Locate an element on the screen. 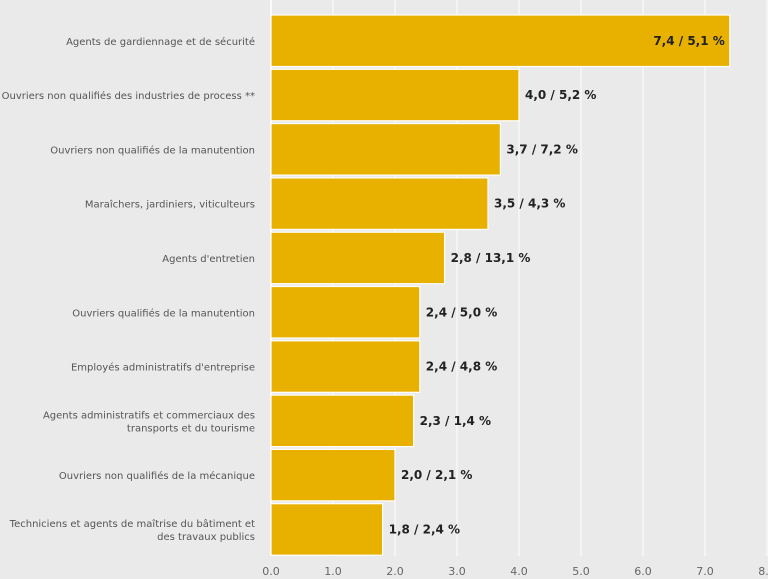 The image size is (768, 579). data-label: 3,5 / 4,3 % is located at coordinates (529, 204).